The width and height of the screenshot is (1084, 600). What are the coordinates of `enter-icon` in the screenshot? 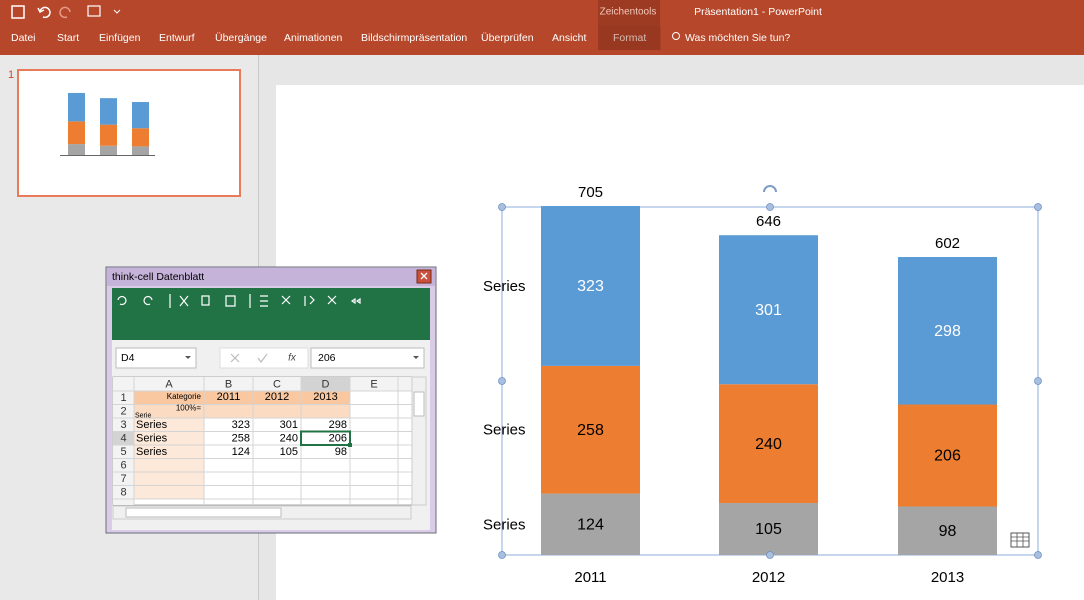 It's located at (262, 358).